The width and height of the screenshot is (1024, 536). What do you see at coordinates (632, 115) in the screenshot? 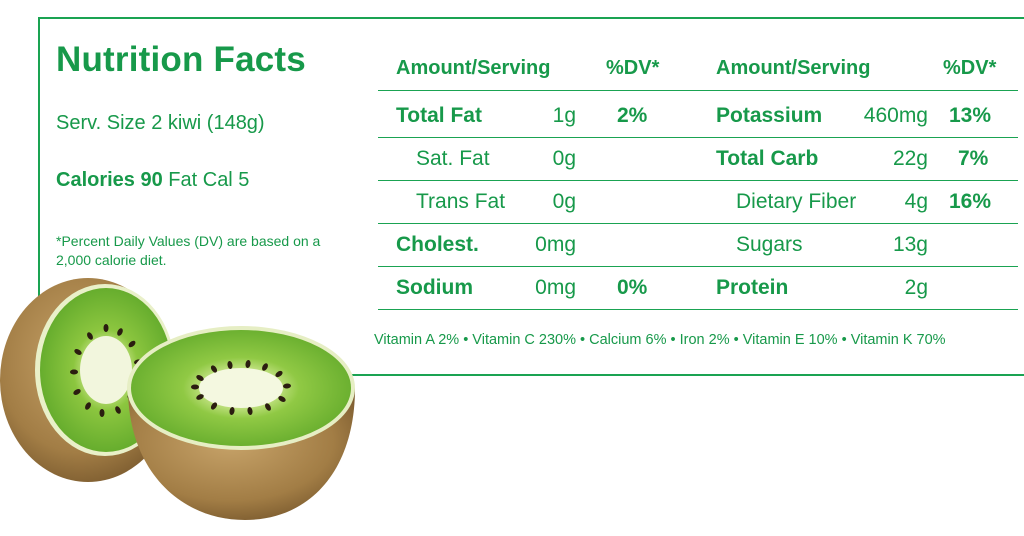
I see `total-fat-dv: 2%` at bounding box center [632, 115].